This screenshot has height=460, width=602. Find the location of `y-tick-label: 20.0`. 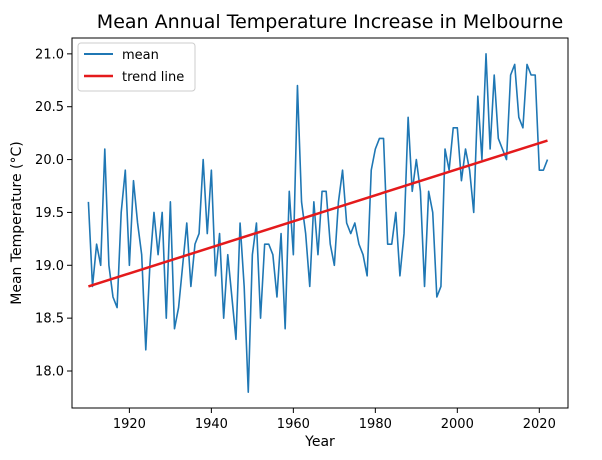

y-tick-label: 20.0 is located at coordinates (49, 160).